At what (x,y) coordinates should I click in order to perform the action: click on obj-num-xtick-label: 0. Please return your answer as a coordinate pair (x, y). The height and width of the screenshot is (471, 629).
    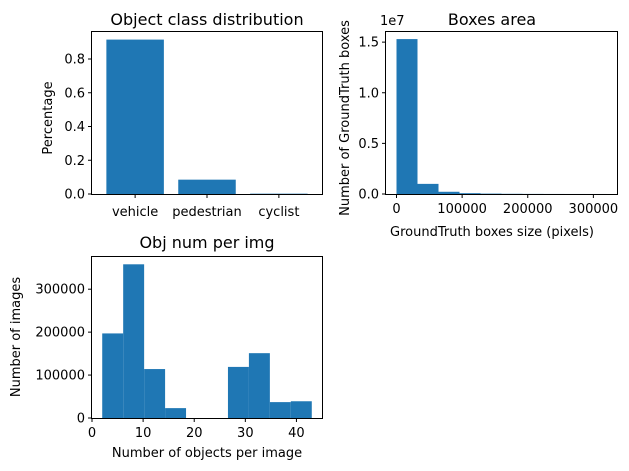
    Looking at the image, I should click on (92, 433).